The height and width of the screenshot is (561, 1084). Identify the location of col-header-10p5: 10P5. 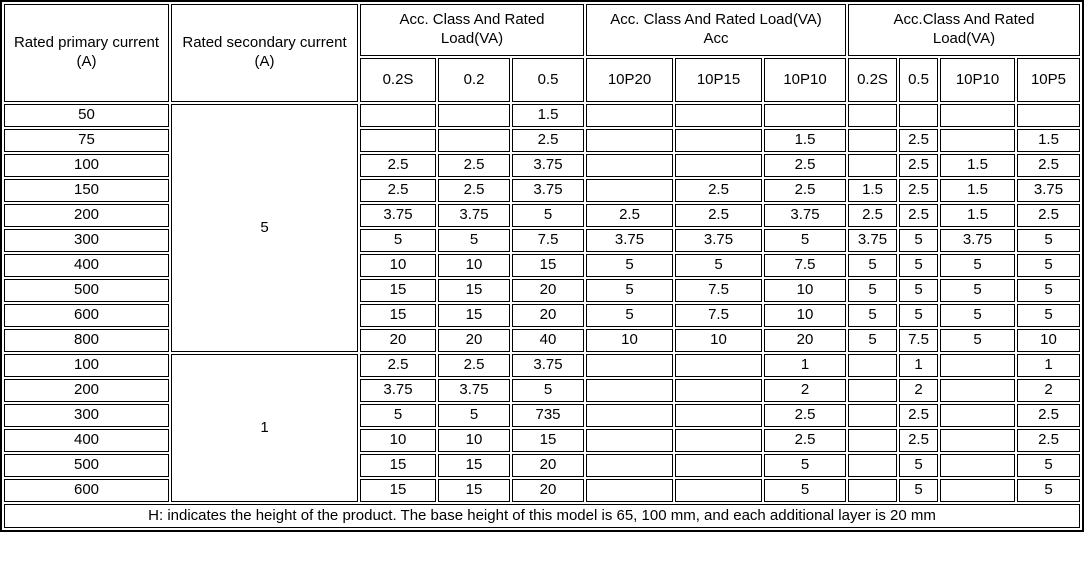
(1048, 80).